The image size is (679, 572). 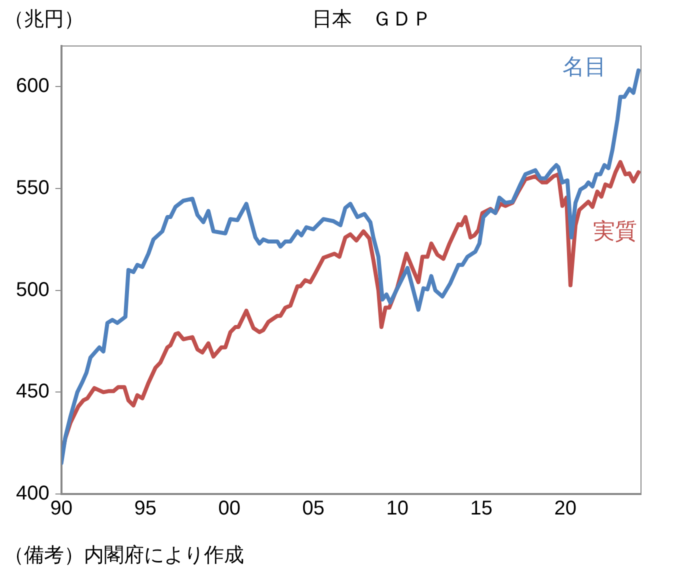 What do you see at coordinates (61, 509) in the screenshot?
I see `x-tick-label: 90` at bounding box center [61, 509].